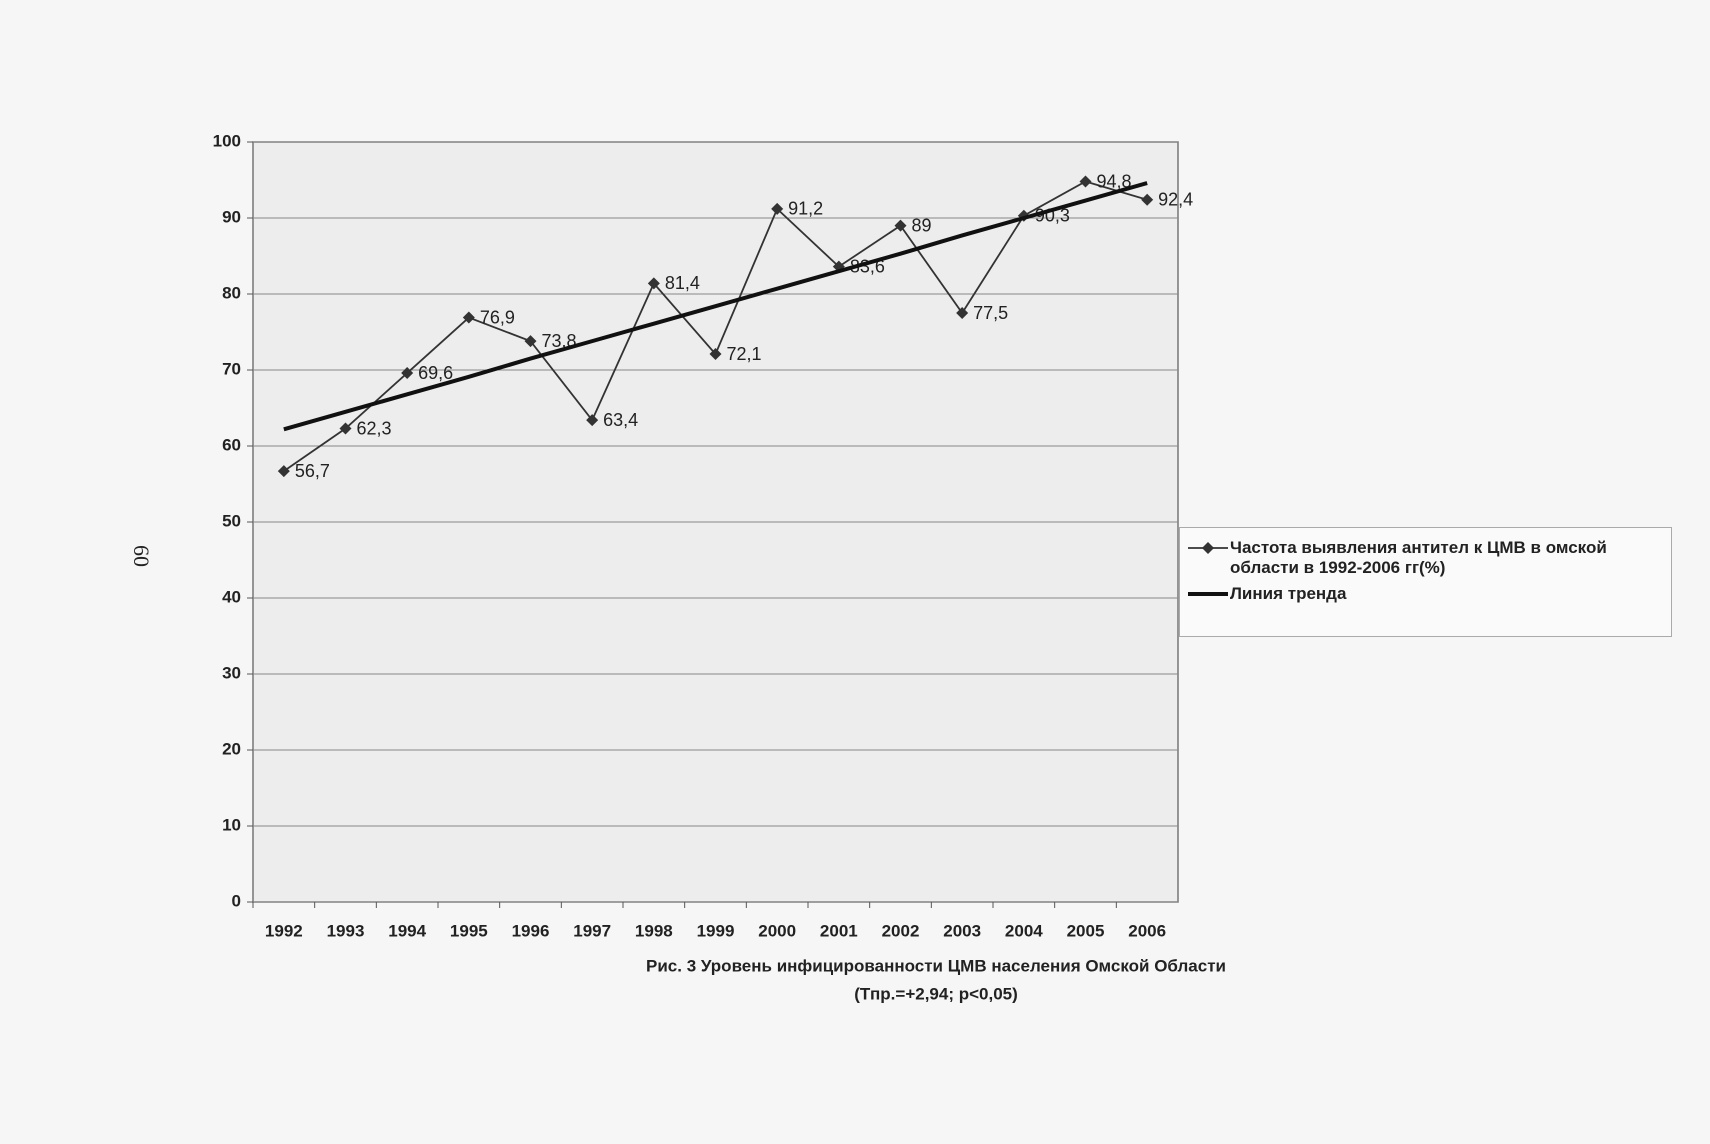 The width and height of the screenshot is (1710, 1144). Describe the element at coordinates (531, 930) in the screenshot. I see `x-tick-label: 1996` at that location.